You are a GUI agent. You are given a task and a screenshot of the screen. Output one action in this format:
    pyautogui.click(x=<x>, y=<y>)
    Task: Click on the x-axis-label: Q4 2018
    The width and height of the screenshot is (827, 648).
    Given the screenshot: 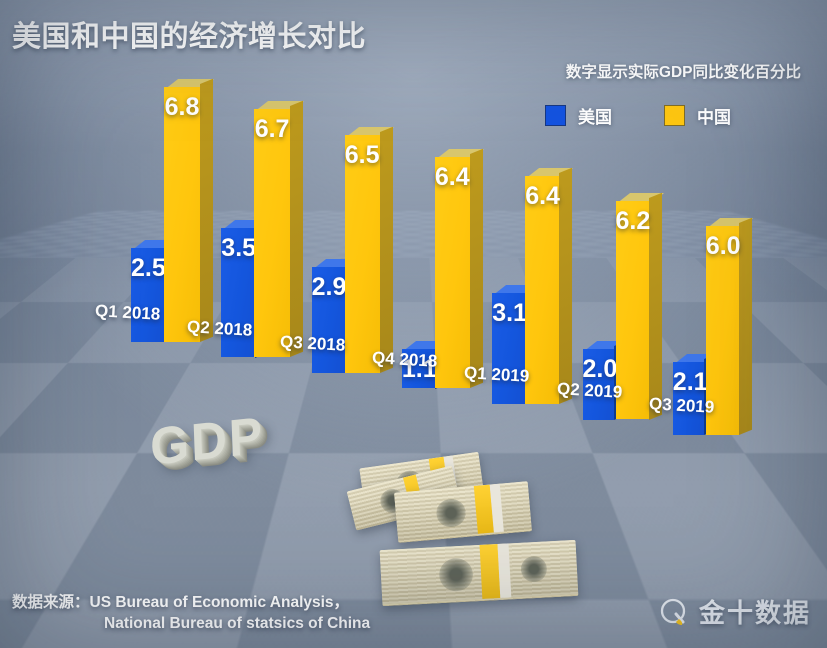 What is the action you would take?
    pyautogui.click(x=404, y=359)
    